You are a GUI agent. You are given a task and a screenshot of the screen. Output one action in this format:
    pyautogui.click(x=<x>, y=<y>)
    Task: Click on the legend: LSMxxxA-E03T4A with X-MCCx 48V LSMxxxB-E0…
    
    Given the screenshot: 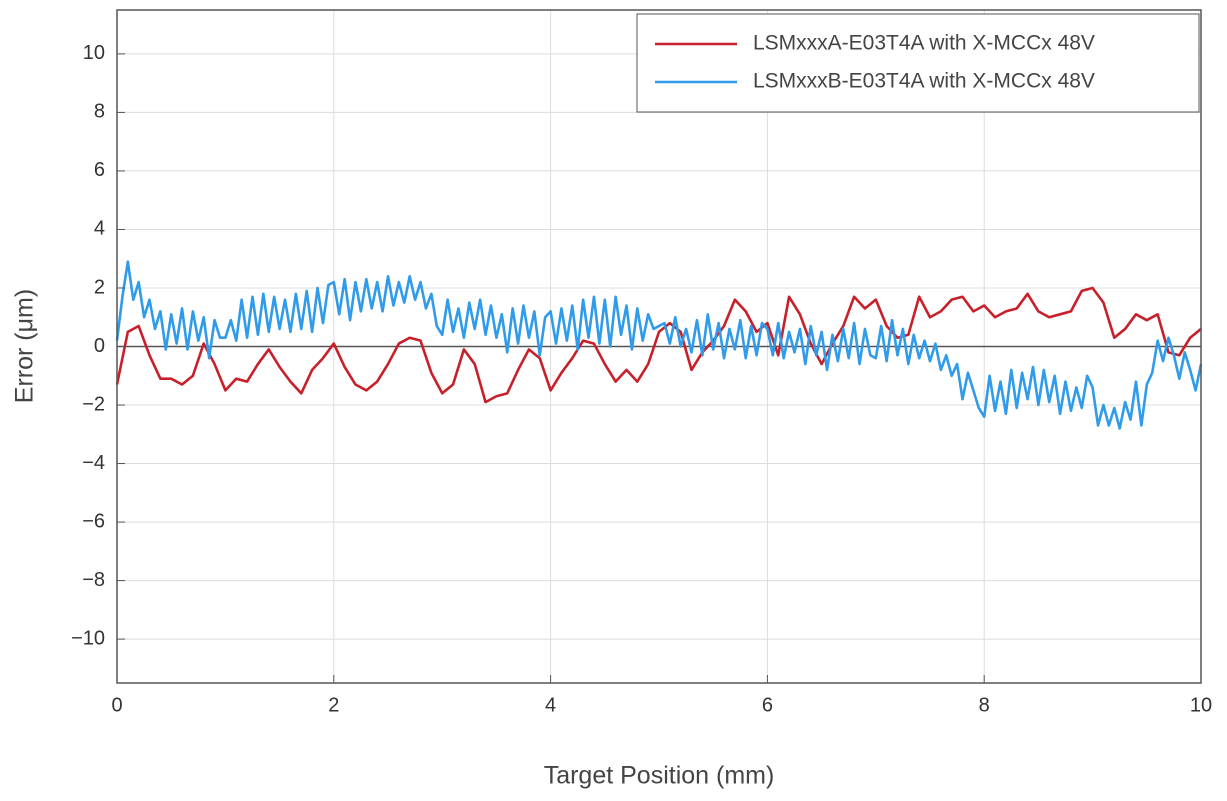 What is the action you would take?
    pyautogui.click(x=918, y=63)
    